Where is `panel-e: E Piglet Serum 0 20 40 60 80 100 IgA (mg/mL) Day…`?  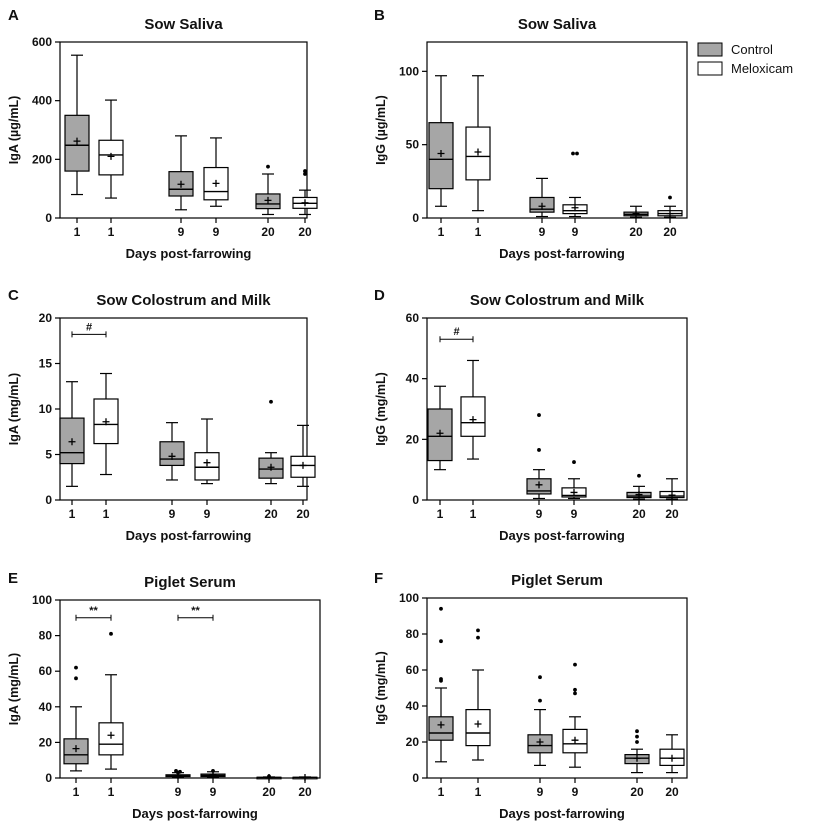
panel-e: E Piglet Serum 0 20 40 60 80 100 IgA (mg/mL) Day… is located at coordinates (164, 695).